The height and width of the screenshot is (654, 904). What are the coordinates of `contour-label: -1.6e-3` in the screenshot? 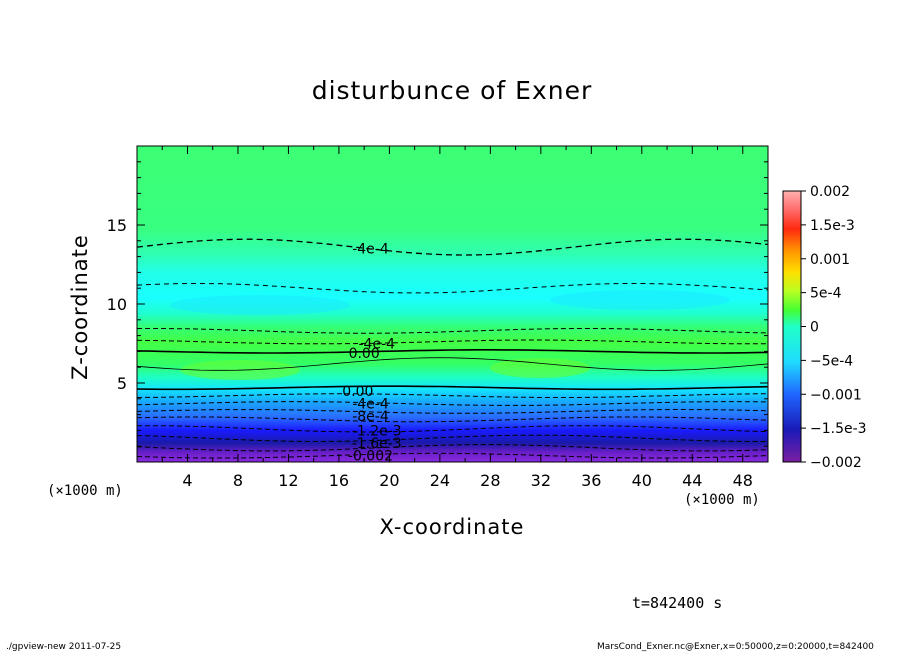 It's located at (377, 444).